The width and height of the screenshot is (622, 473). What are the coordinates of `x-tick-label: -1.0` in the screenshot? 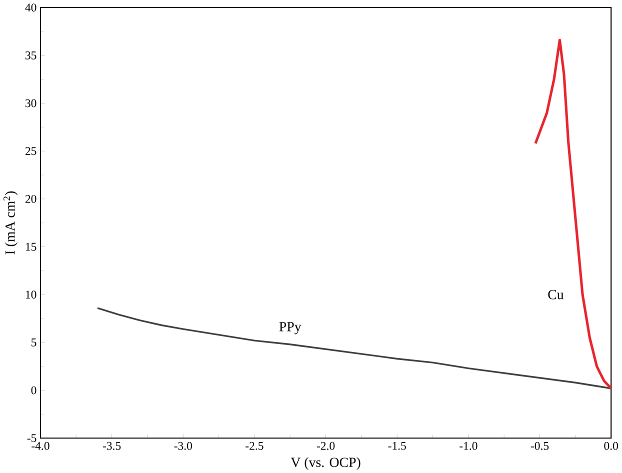 It's located at (469, 446).